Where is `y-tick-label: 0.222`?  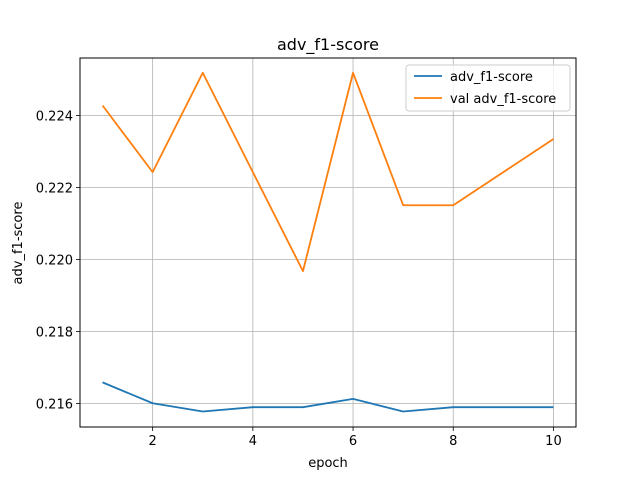 y-tick-label: 0.222 is located at coordinates (54, 189).